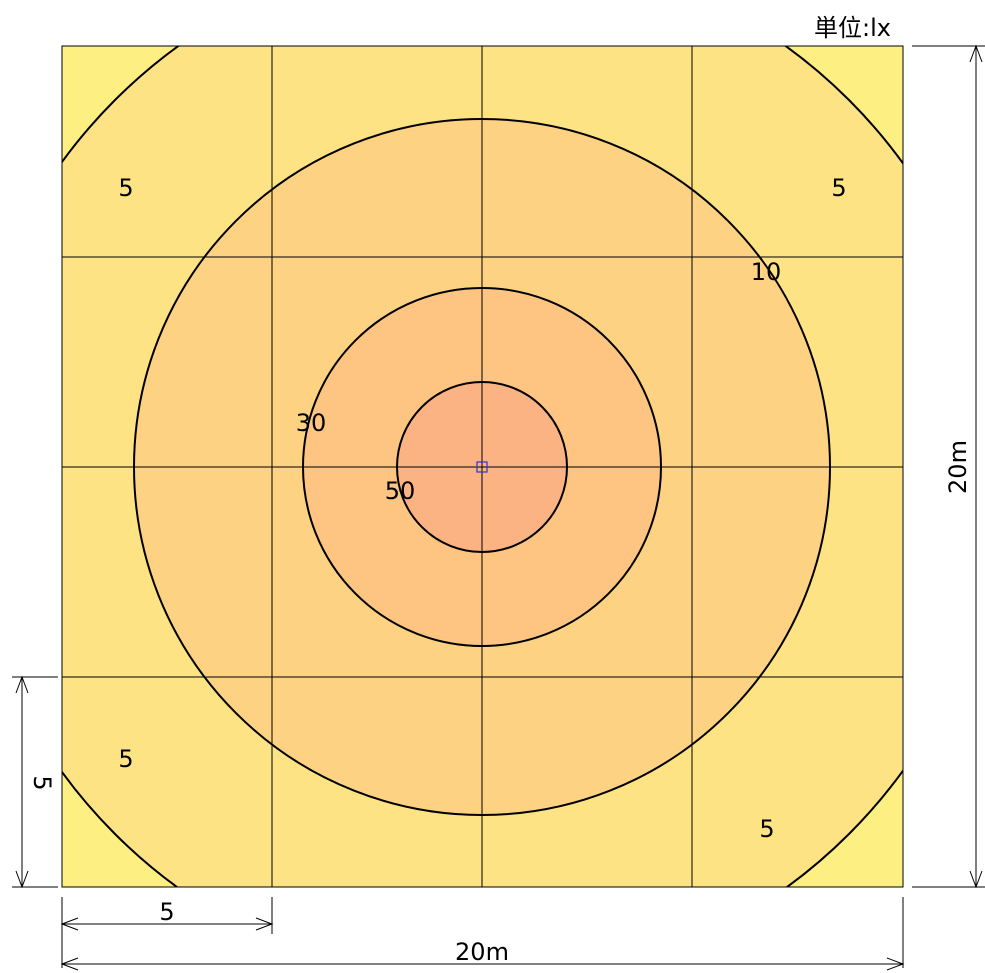  What do you see at coordinates (766, 272) in the screenshot?
I see `contour-label-10: 10` at bounding box center [766, 272].